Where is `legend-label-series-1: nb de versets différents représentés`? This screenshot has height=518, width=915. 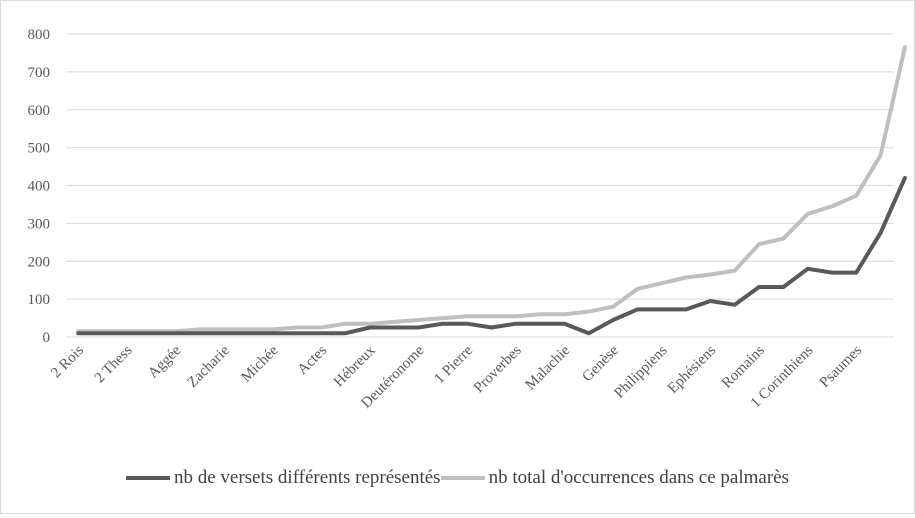
legend-label-series-1: nb de versets différents représentés is located at coordinates (307, 477).